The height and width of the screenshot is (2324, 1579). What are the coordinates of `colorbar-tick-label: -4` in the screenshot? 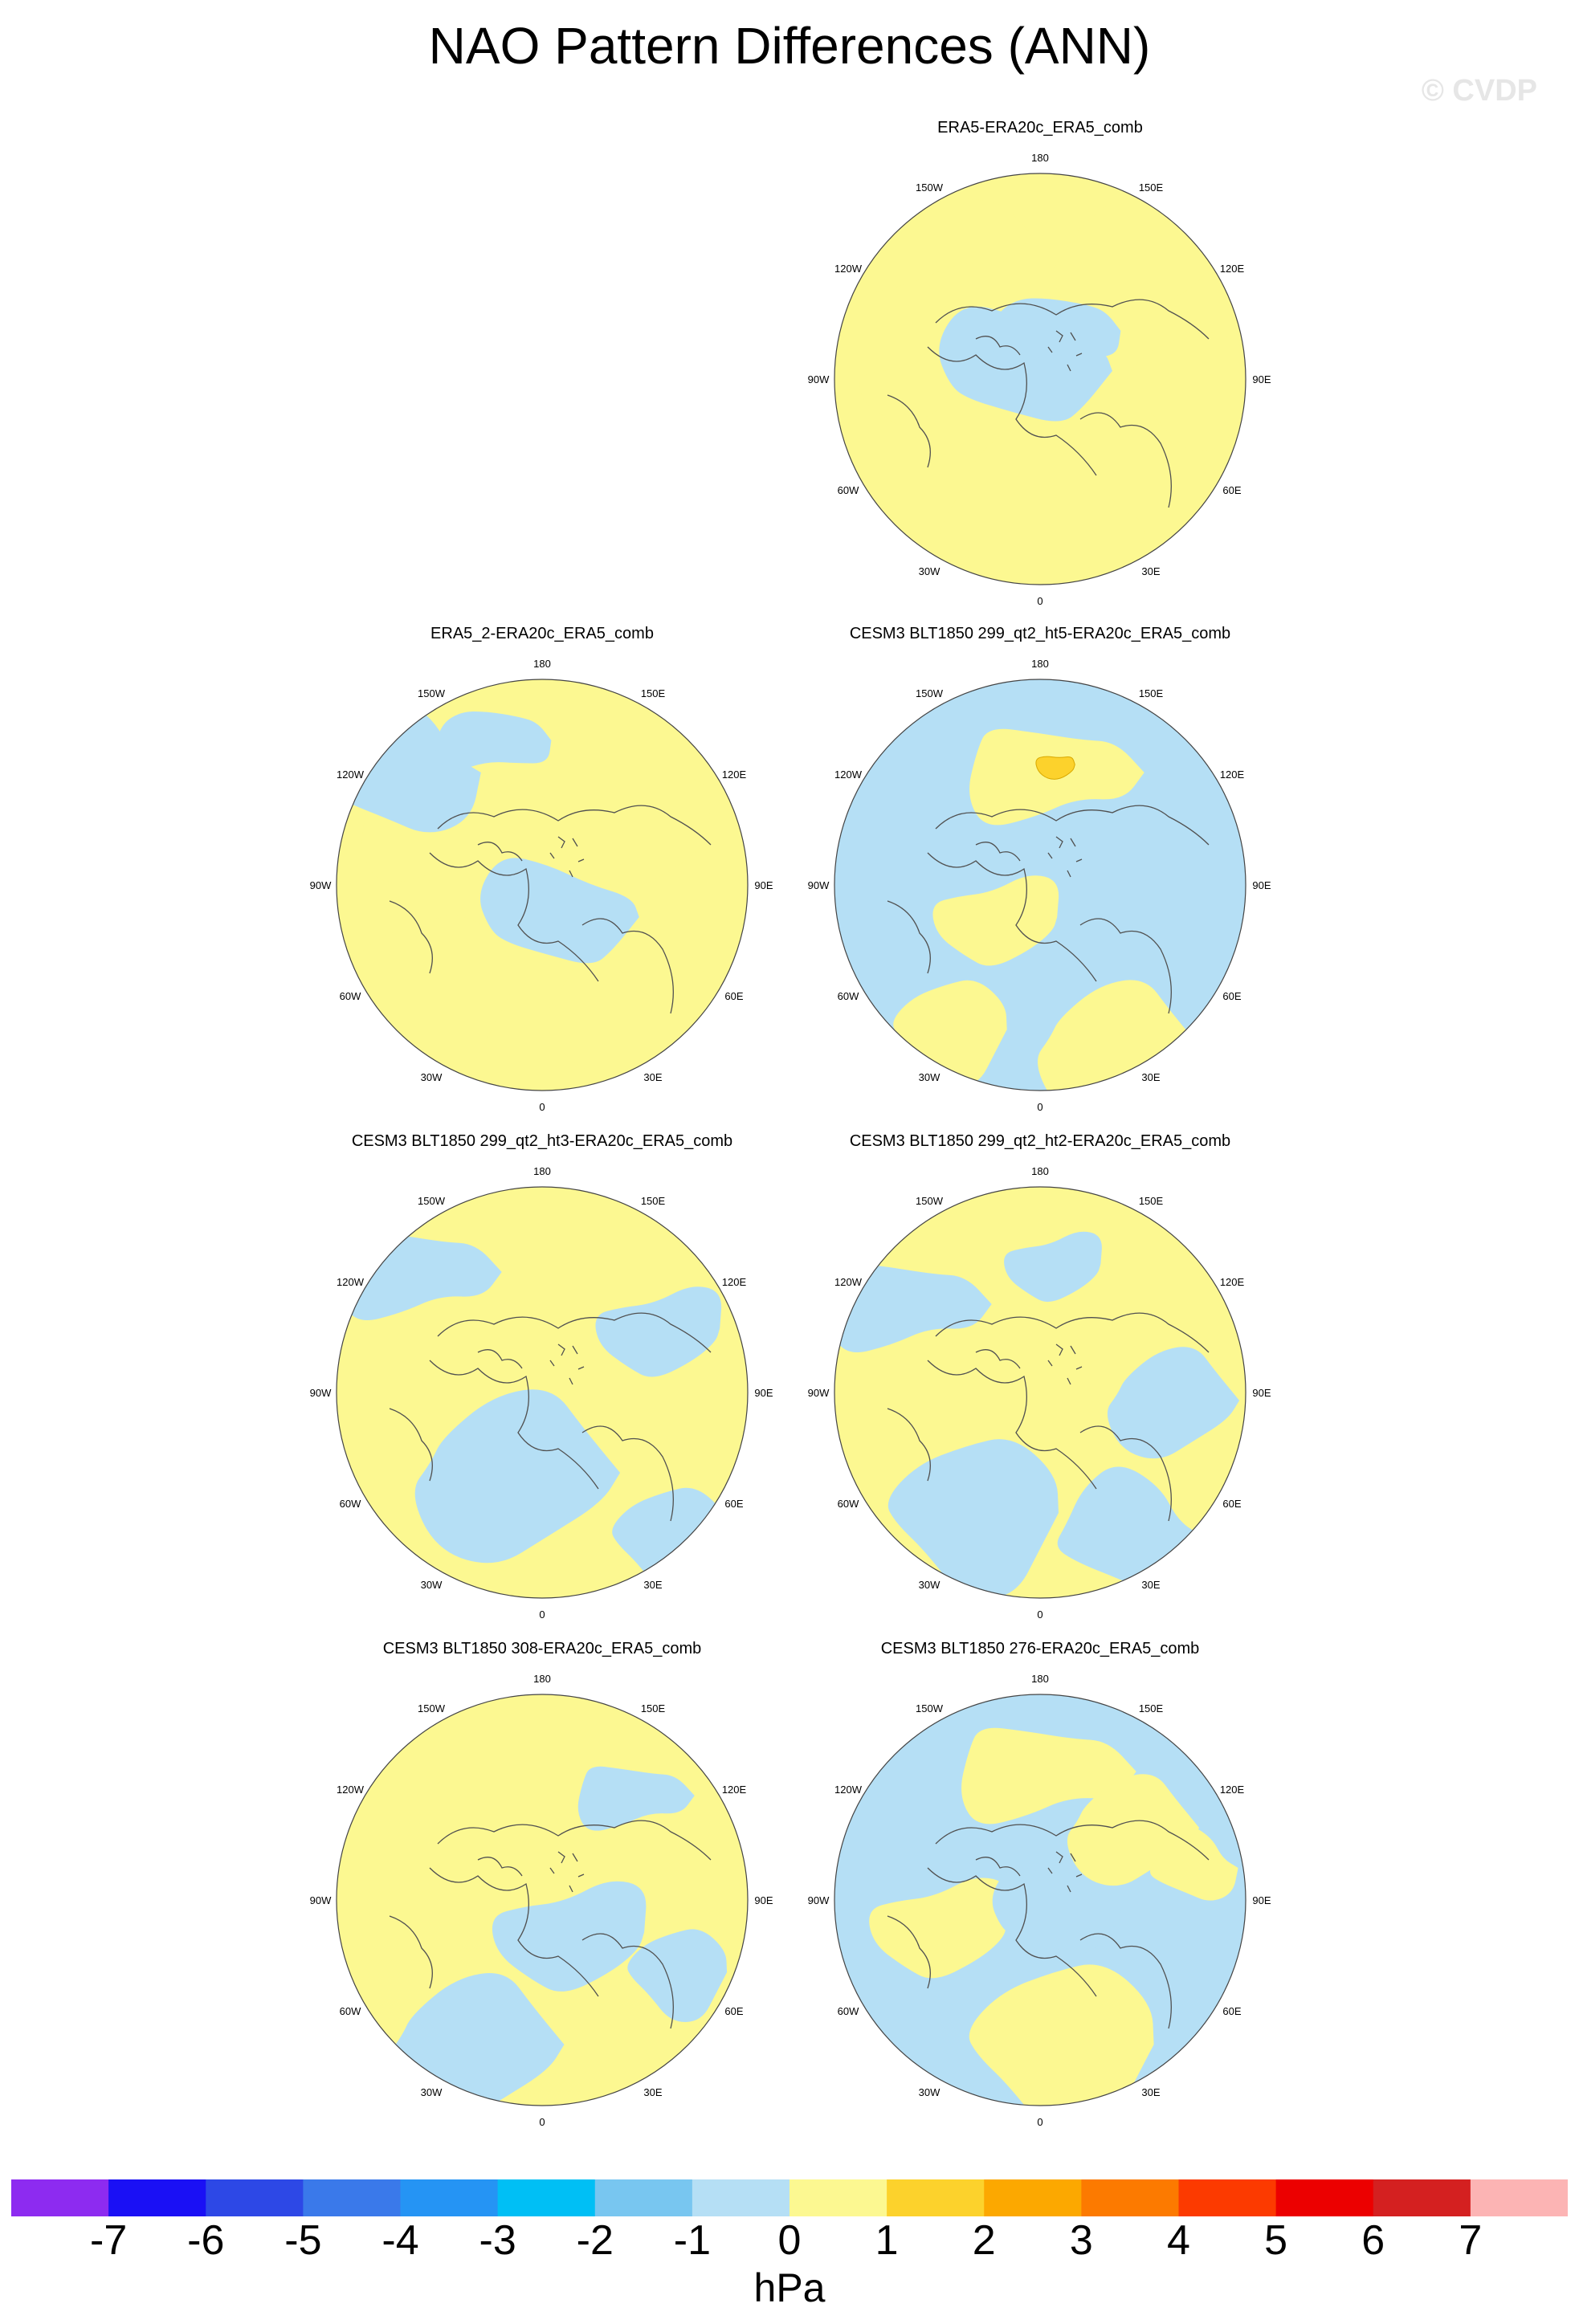 It's located at (400, 2241).